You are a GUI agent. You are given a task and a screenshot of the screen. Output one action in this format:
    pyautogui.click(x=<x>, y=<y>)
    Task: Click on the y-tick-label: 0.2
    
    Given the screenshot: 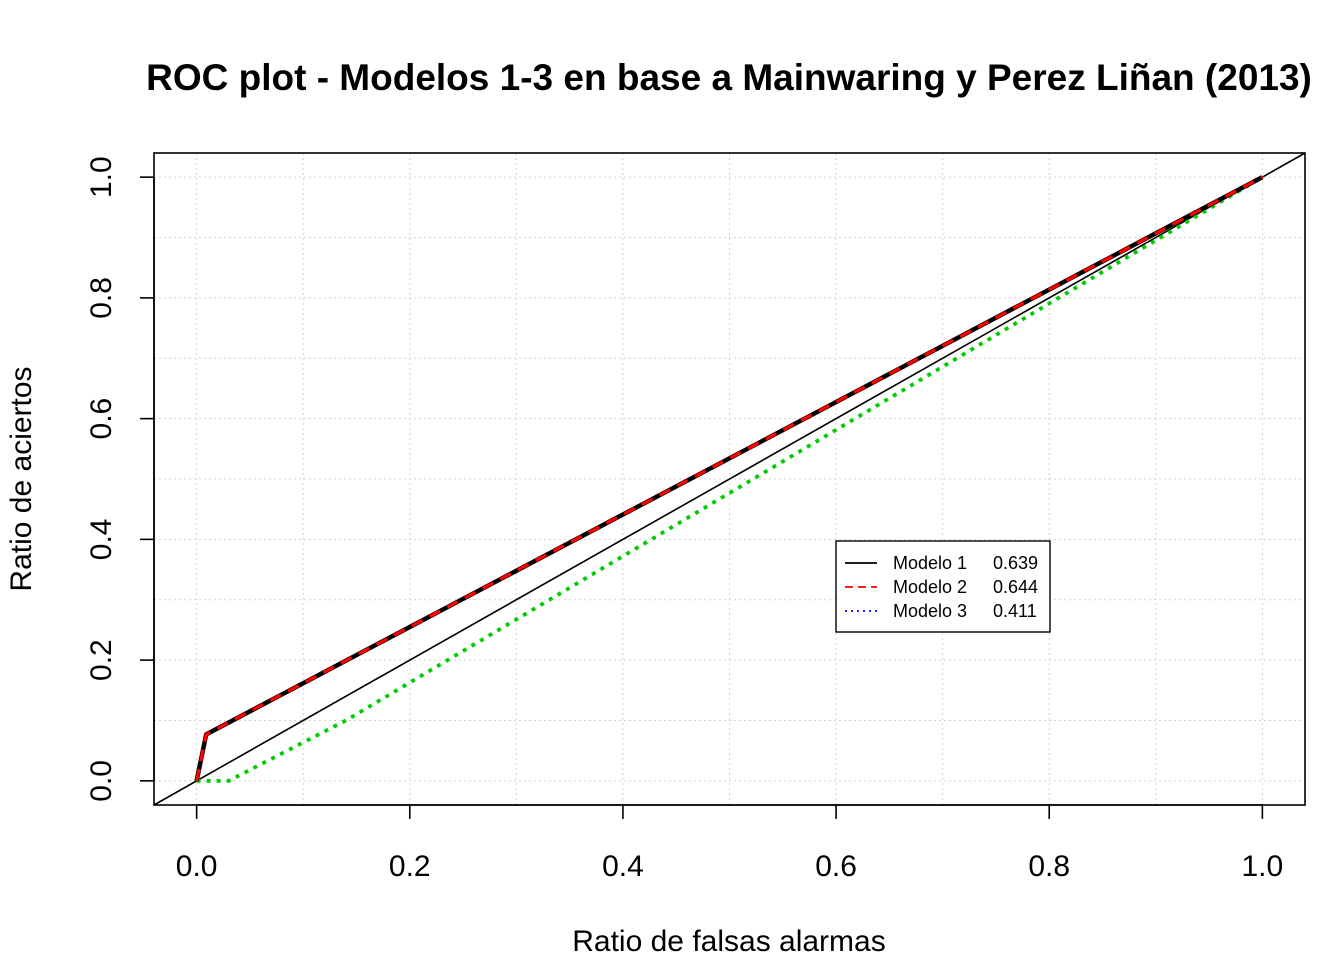 What is the action you would take?
    pyautogui.click(x=101, y=660)
    